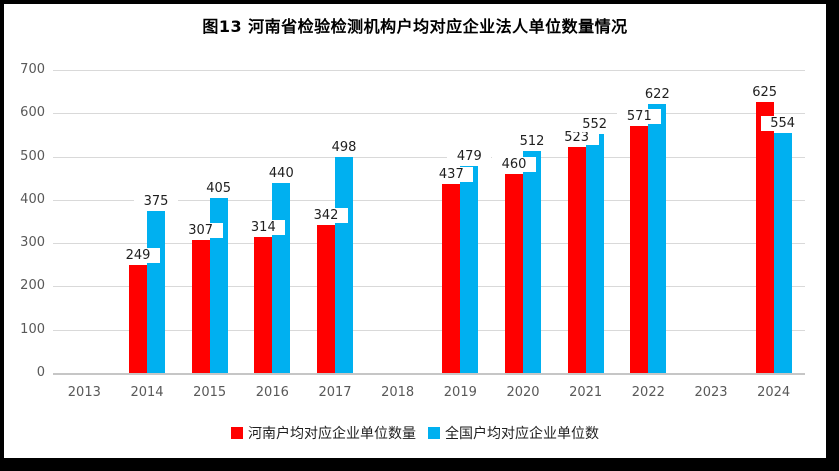 The width and height of the screenshot is (839, 471). Describe the element at coordinates (335, 392) in the screenshot. I see `x-tick-label-2017: 2017` at that location.